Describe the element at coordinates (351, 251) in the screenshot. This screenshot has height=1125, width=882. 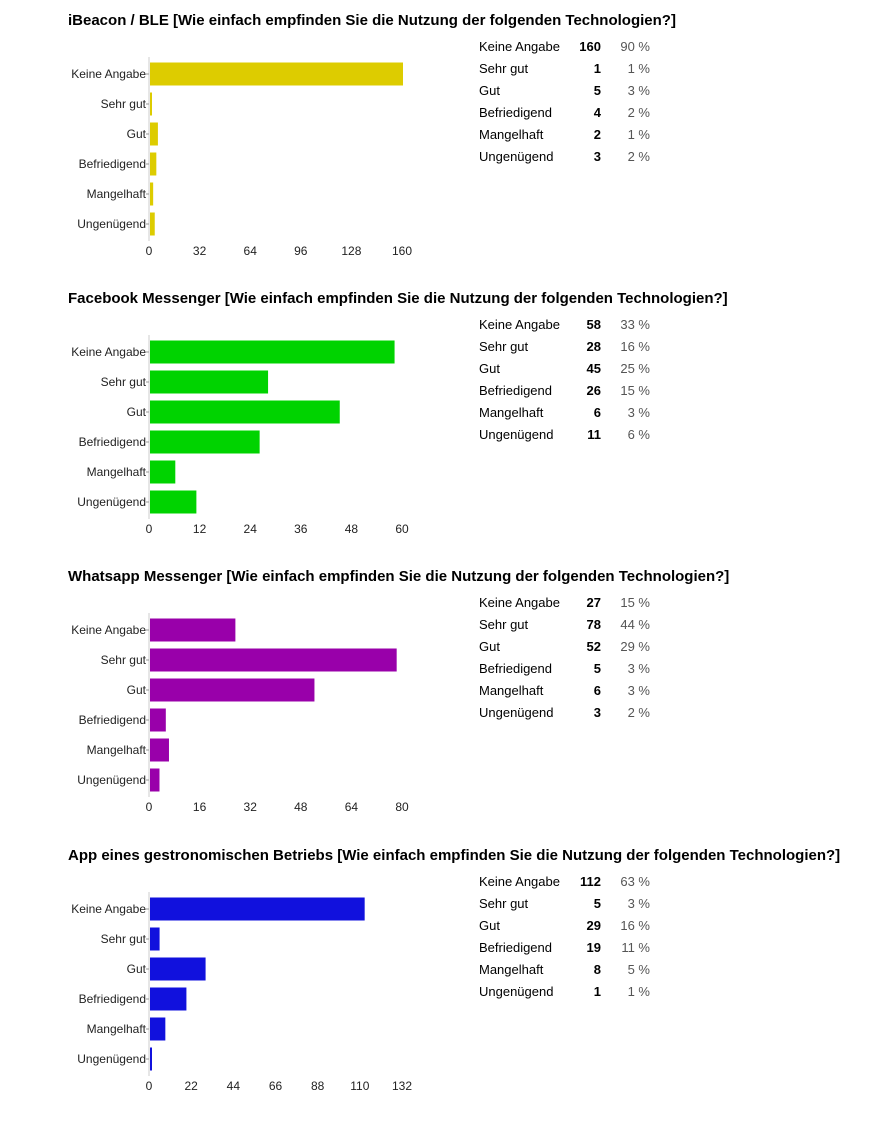
I see `x-tick-label: 128` at that location.